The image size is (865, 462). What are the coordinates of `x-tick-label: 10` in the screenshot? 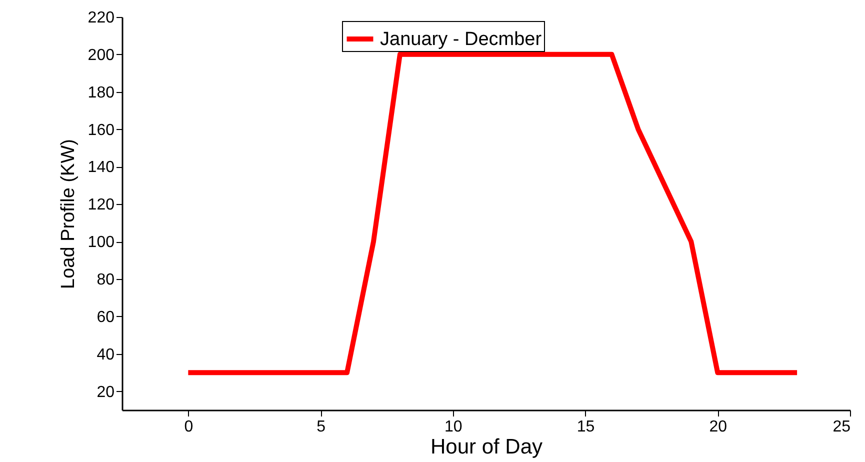 It's located at (453, 427).